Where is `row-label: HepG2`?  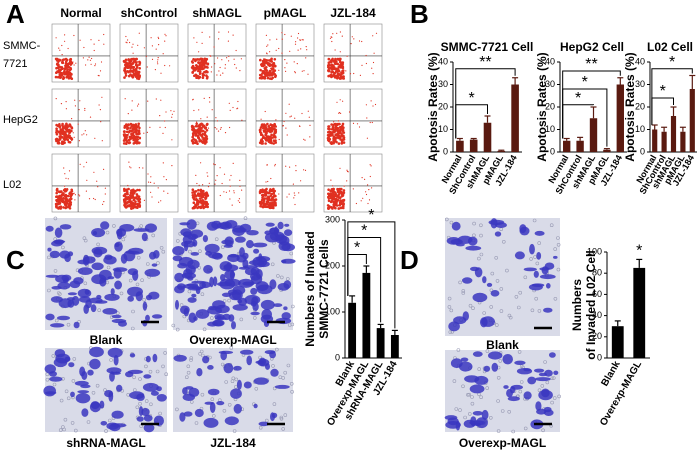
row-label: HepG2 is located at coordinates (20, 120).